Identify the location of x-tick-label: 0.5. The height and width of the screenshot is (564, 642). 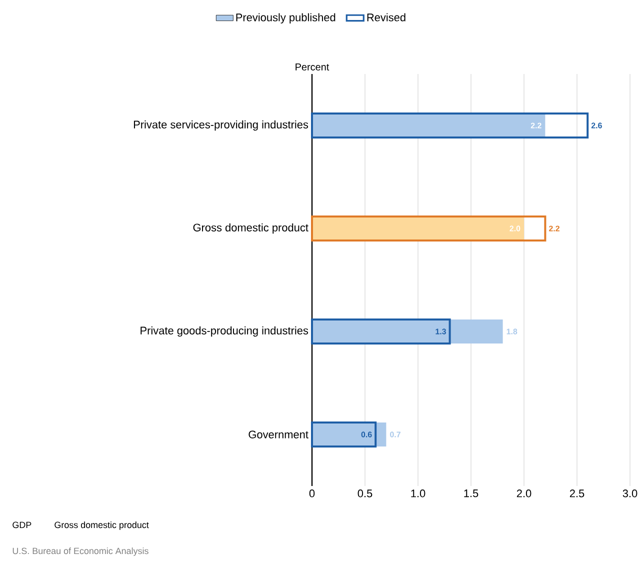
(365, 494).